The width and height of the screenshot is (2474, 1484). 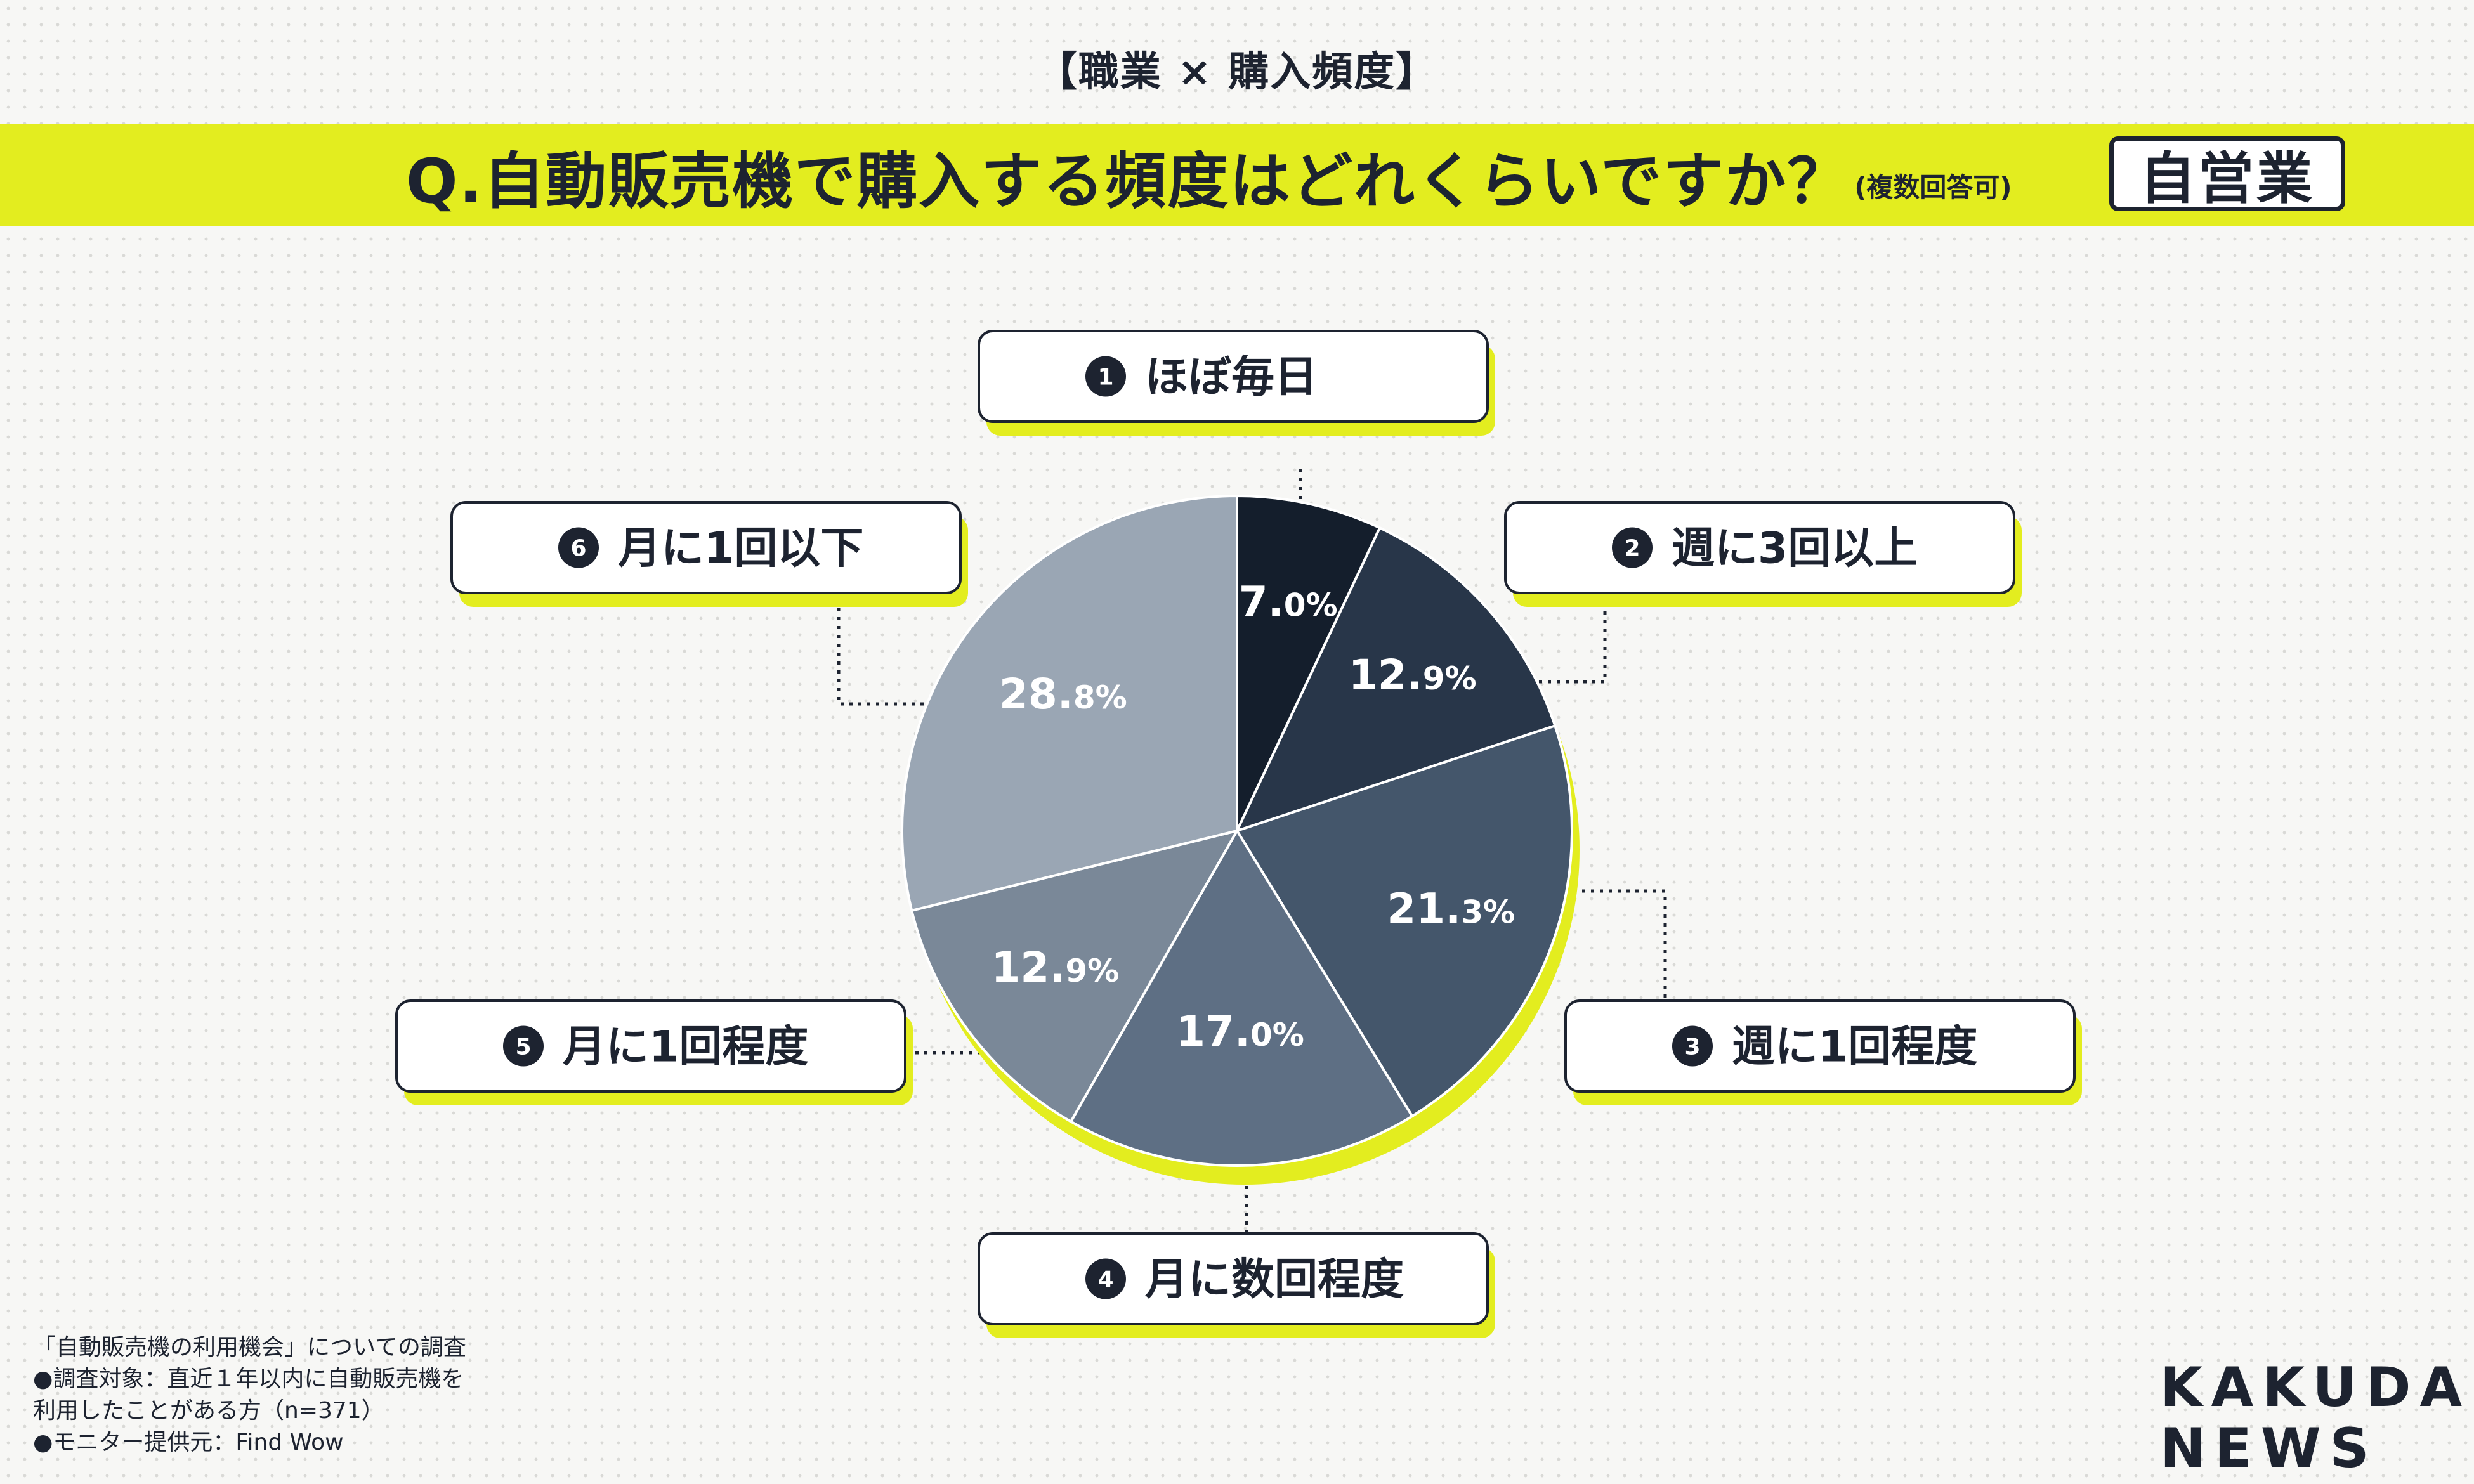 What do you see at coordinates (248, 1379) in the screenshot?
I see `note-line: ●調査対象：直近１年以内に自動販売機を` at bounding box center [248, 1379].